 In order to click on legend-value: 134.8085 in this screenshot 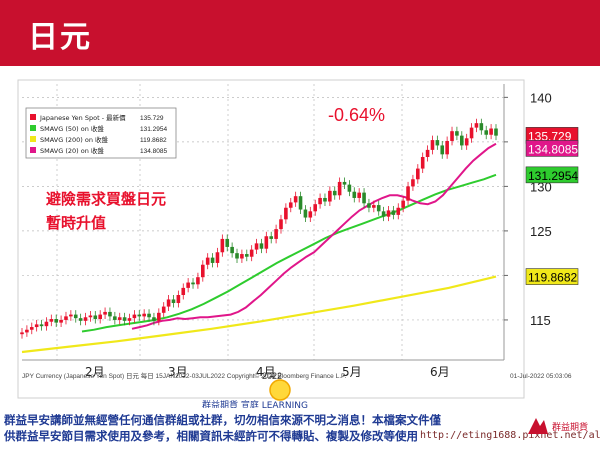, I will do `click(153, 151)`.